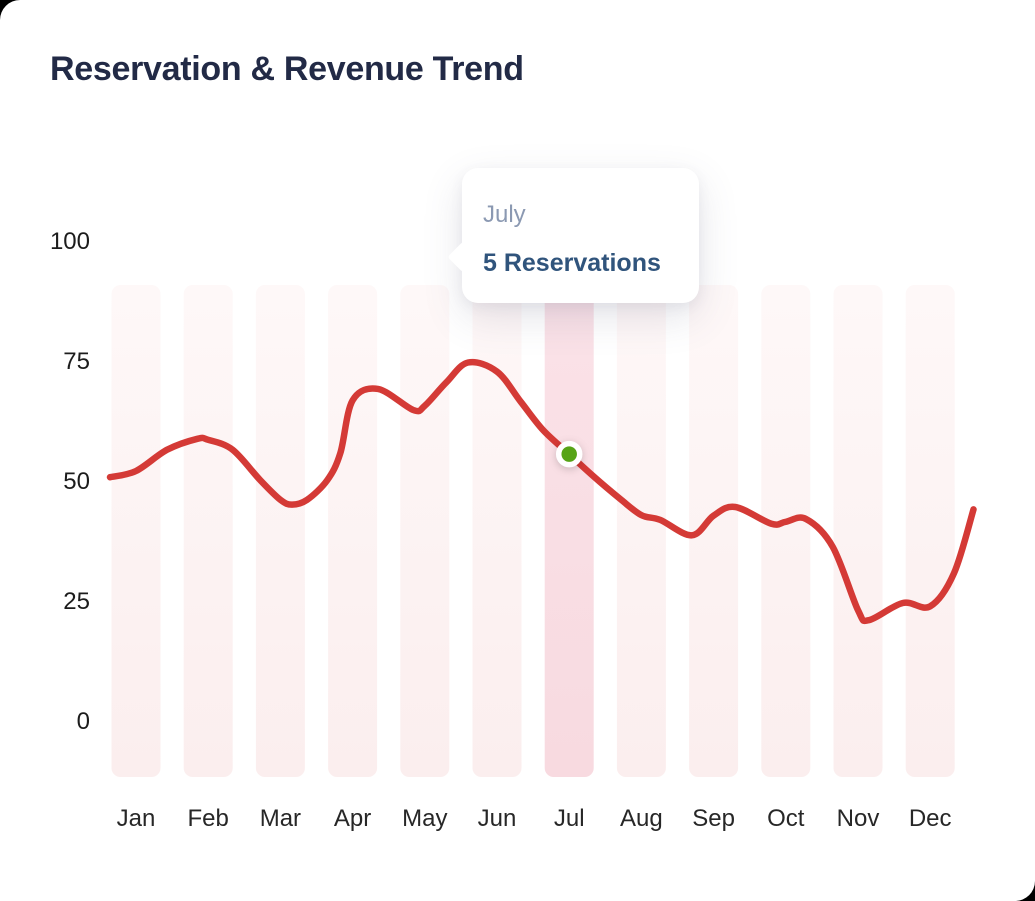 The width and height of the screenshot is (1035, 901). I want to click on selected-point-marker, so click(569, 454).